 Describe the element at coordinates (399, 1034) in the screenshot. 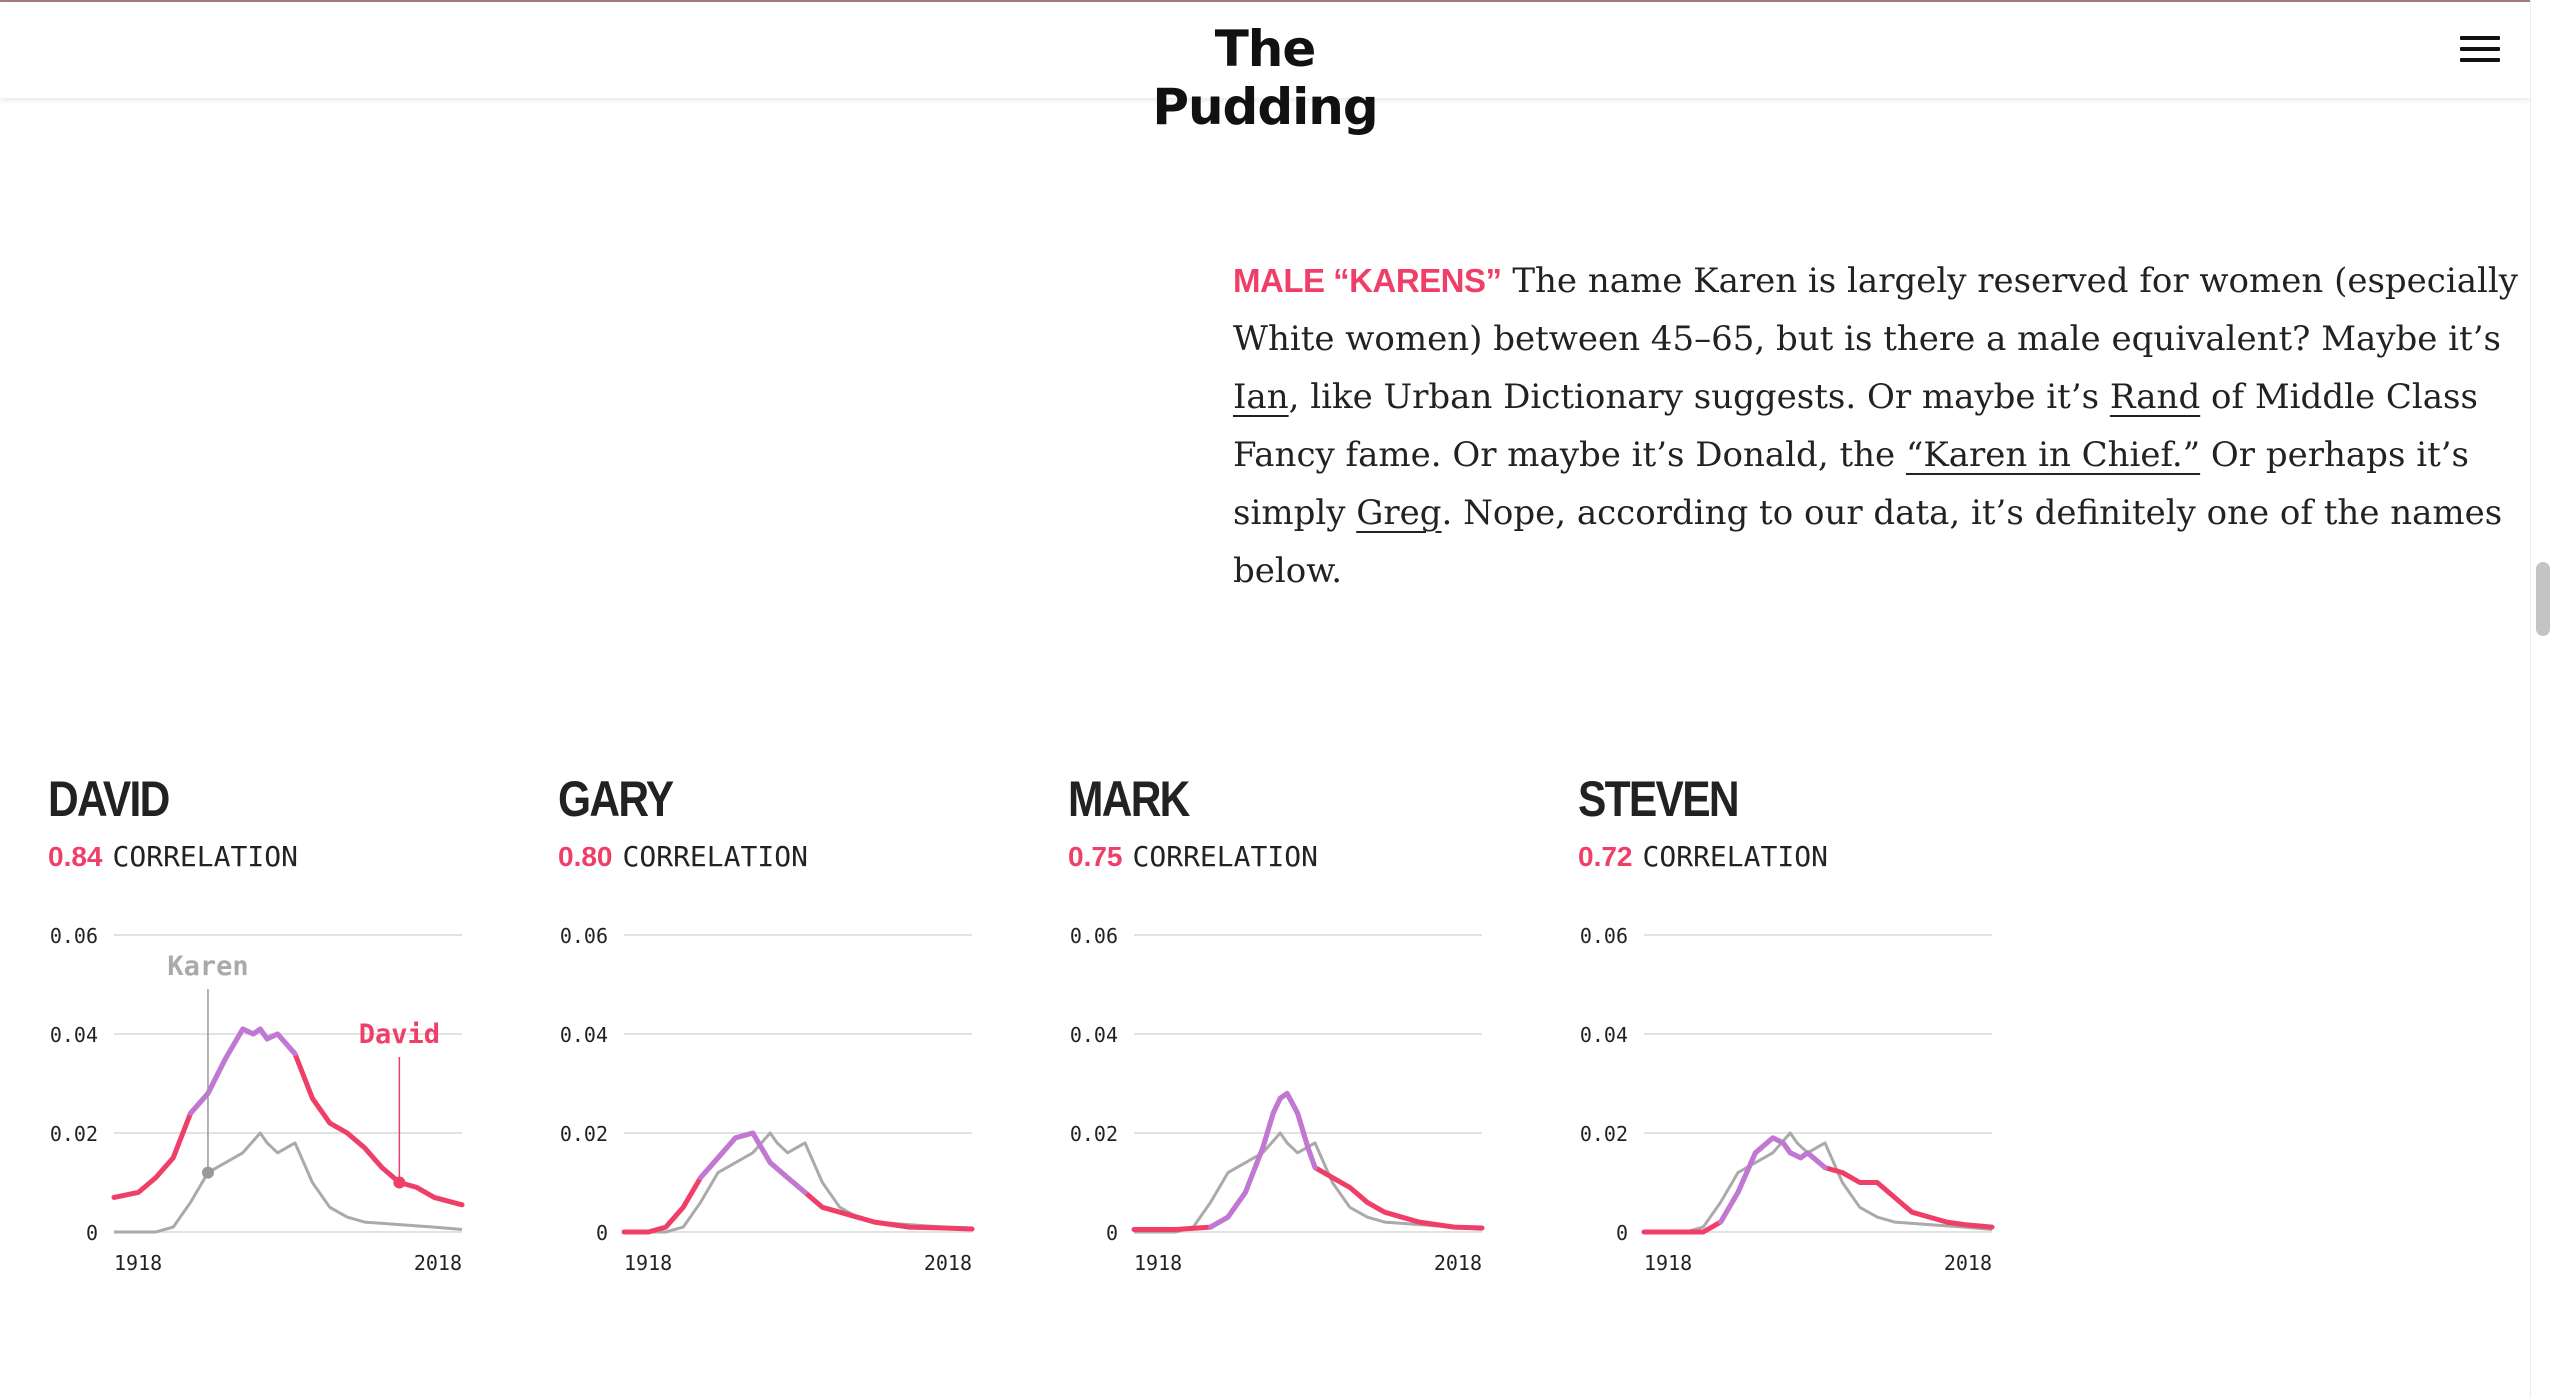

I see `annotation-label: David` at that location.